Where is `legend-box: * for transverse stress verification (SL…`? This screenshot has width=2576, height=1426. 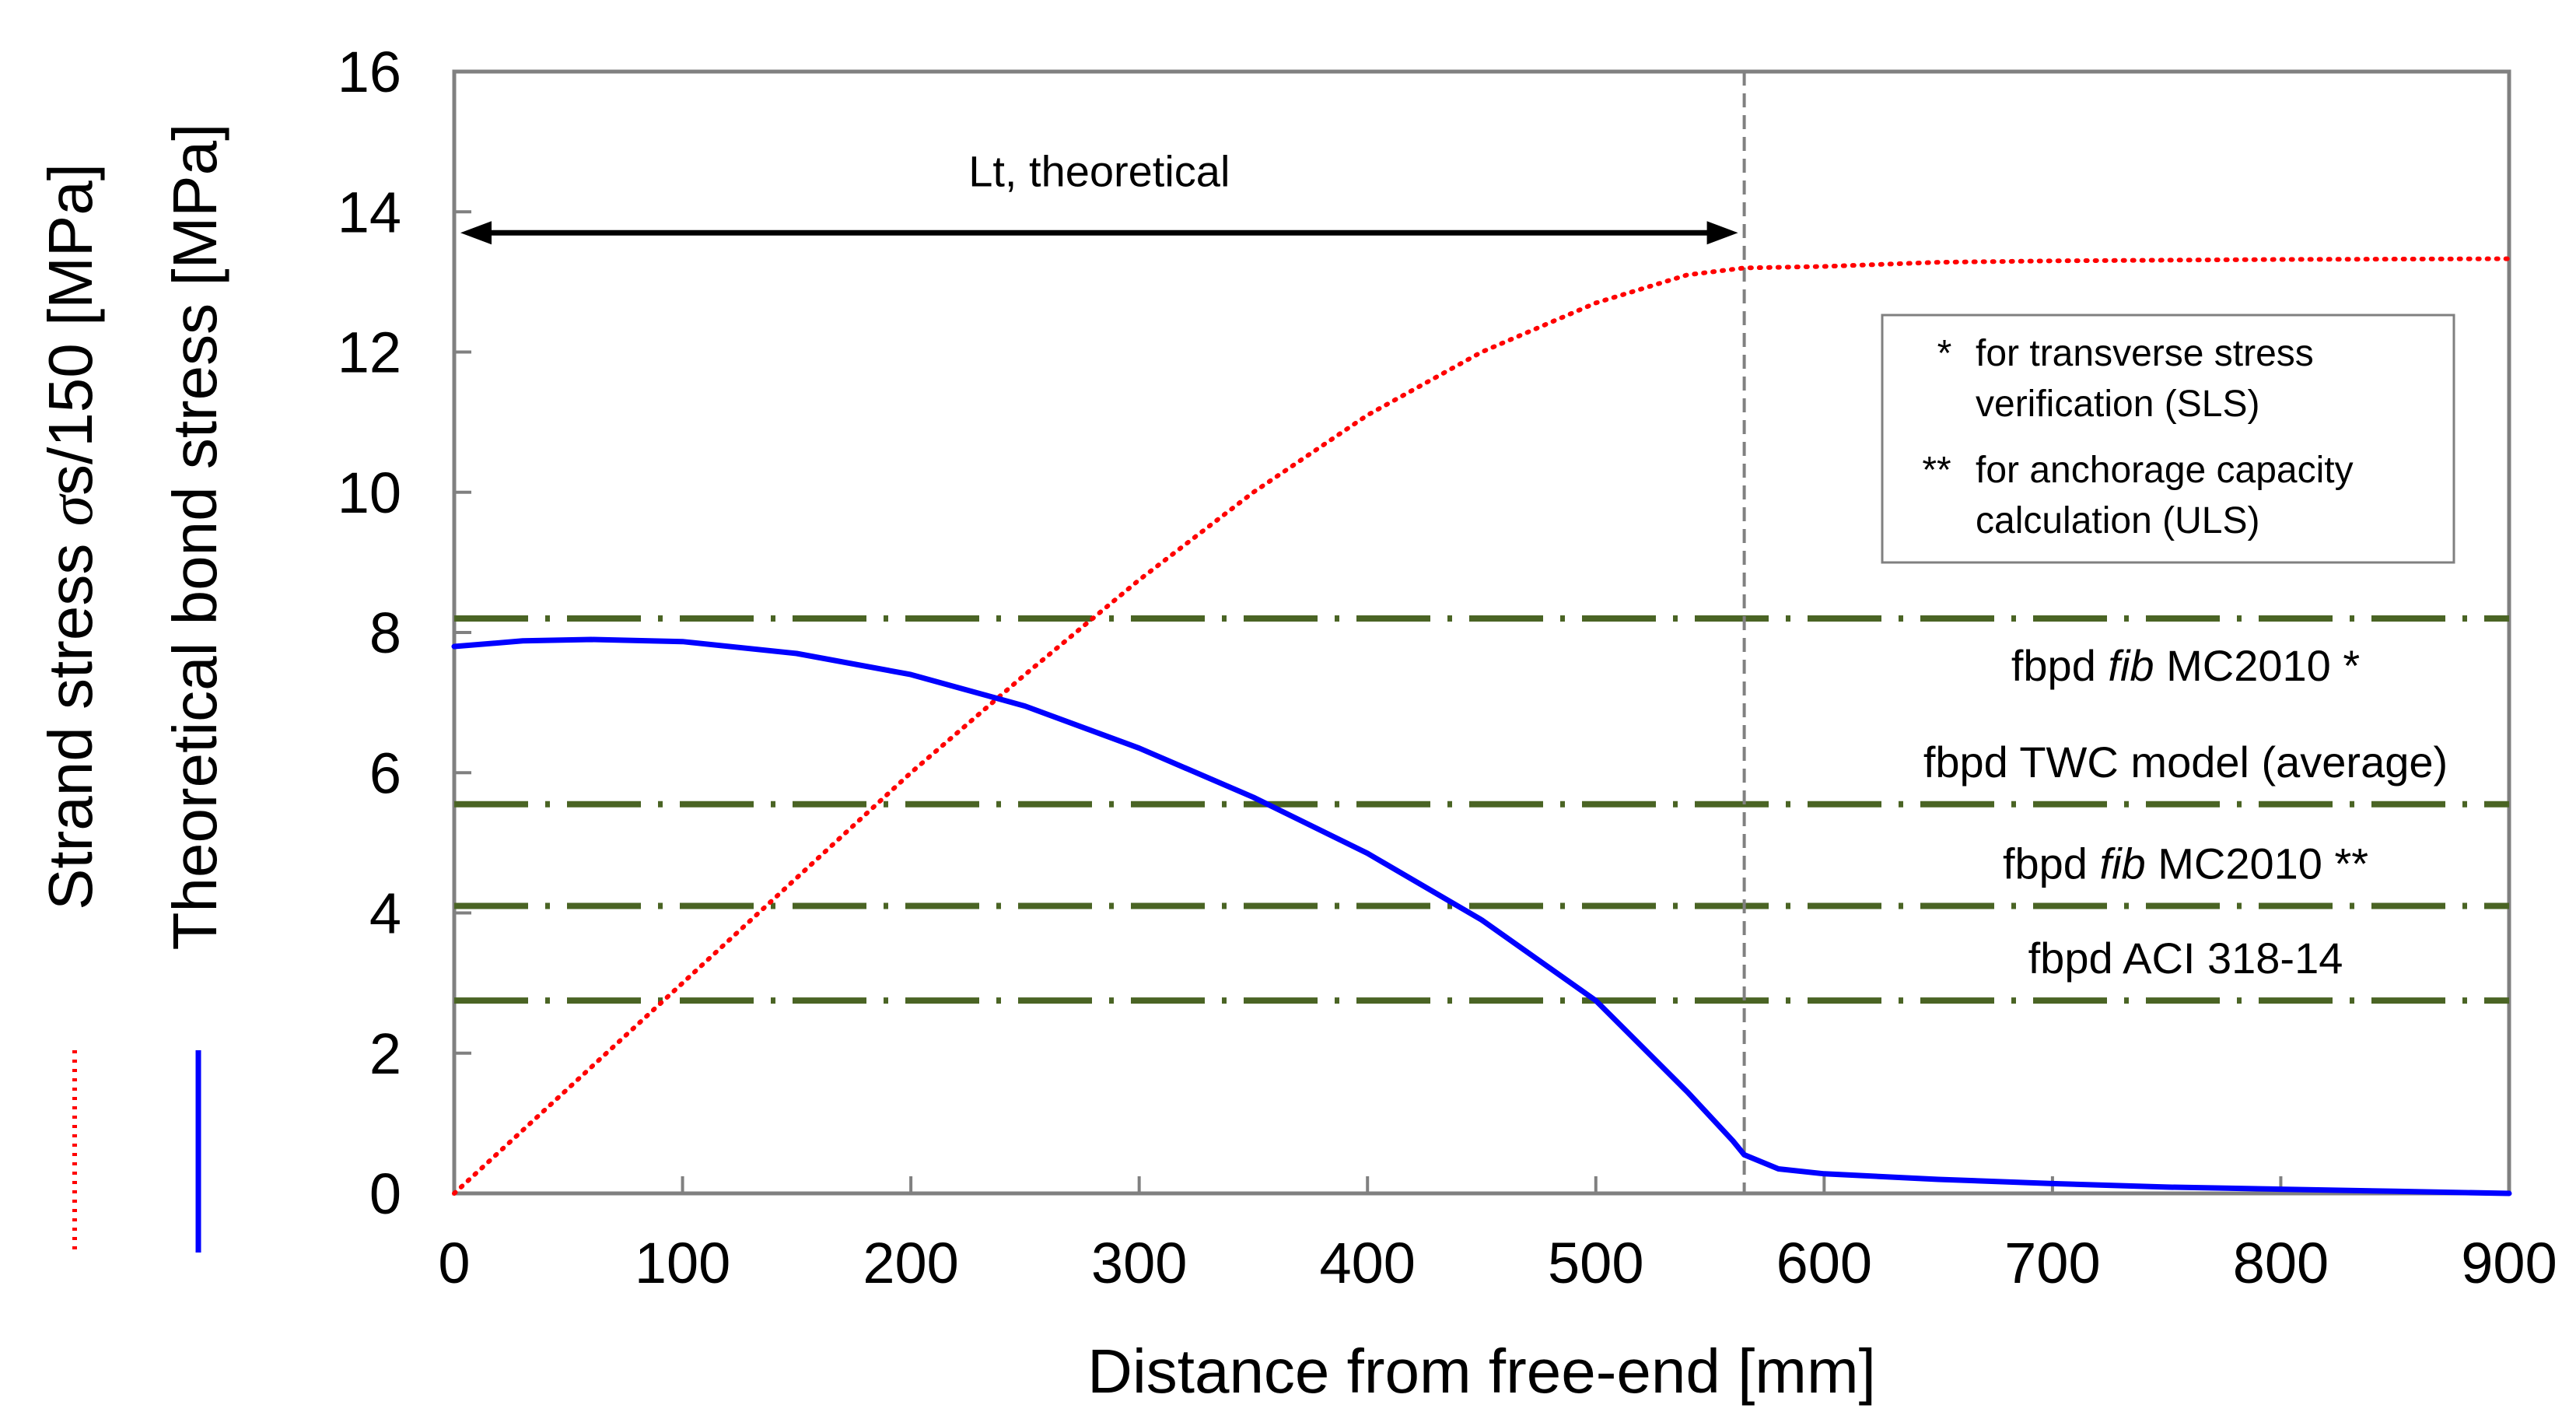 legend-box: * for transverse stress verification (SL… is located at coordinates (2168, 439).